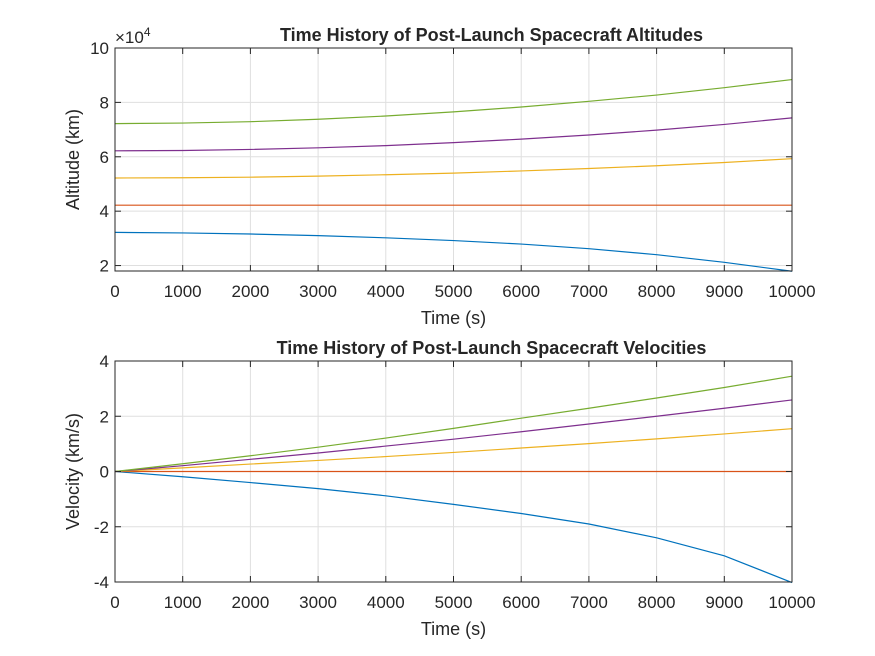 Image resolution: width=875 pixels, height=656 pixels. I want to click on altitude-exponent-base: ×10, so click(129, 37).